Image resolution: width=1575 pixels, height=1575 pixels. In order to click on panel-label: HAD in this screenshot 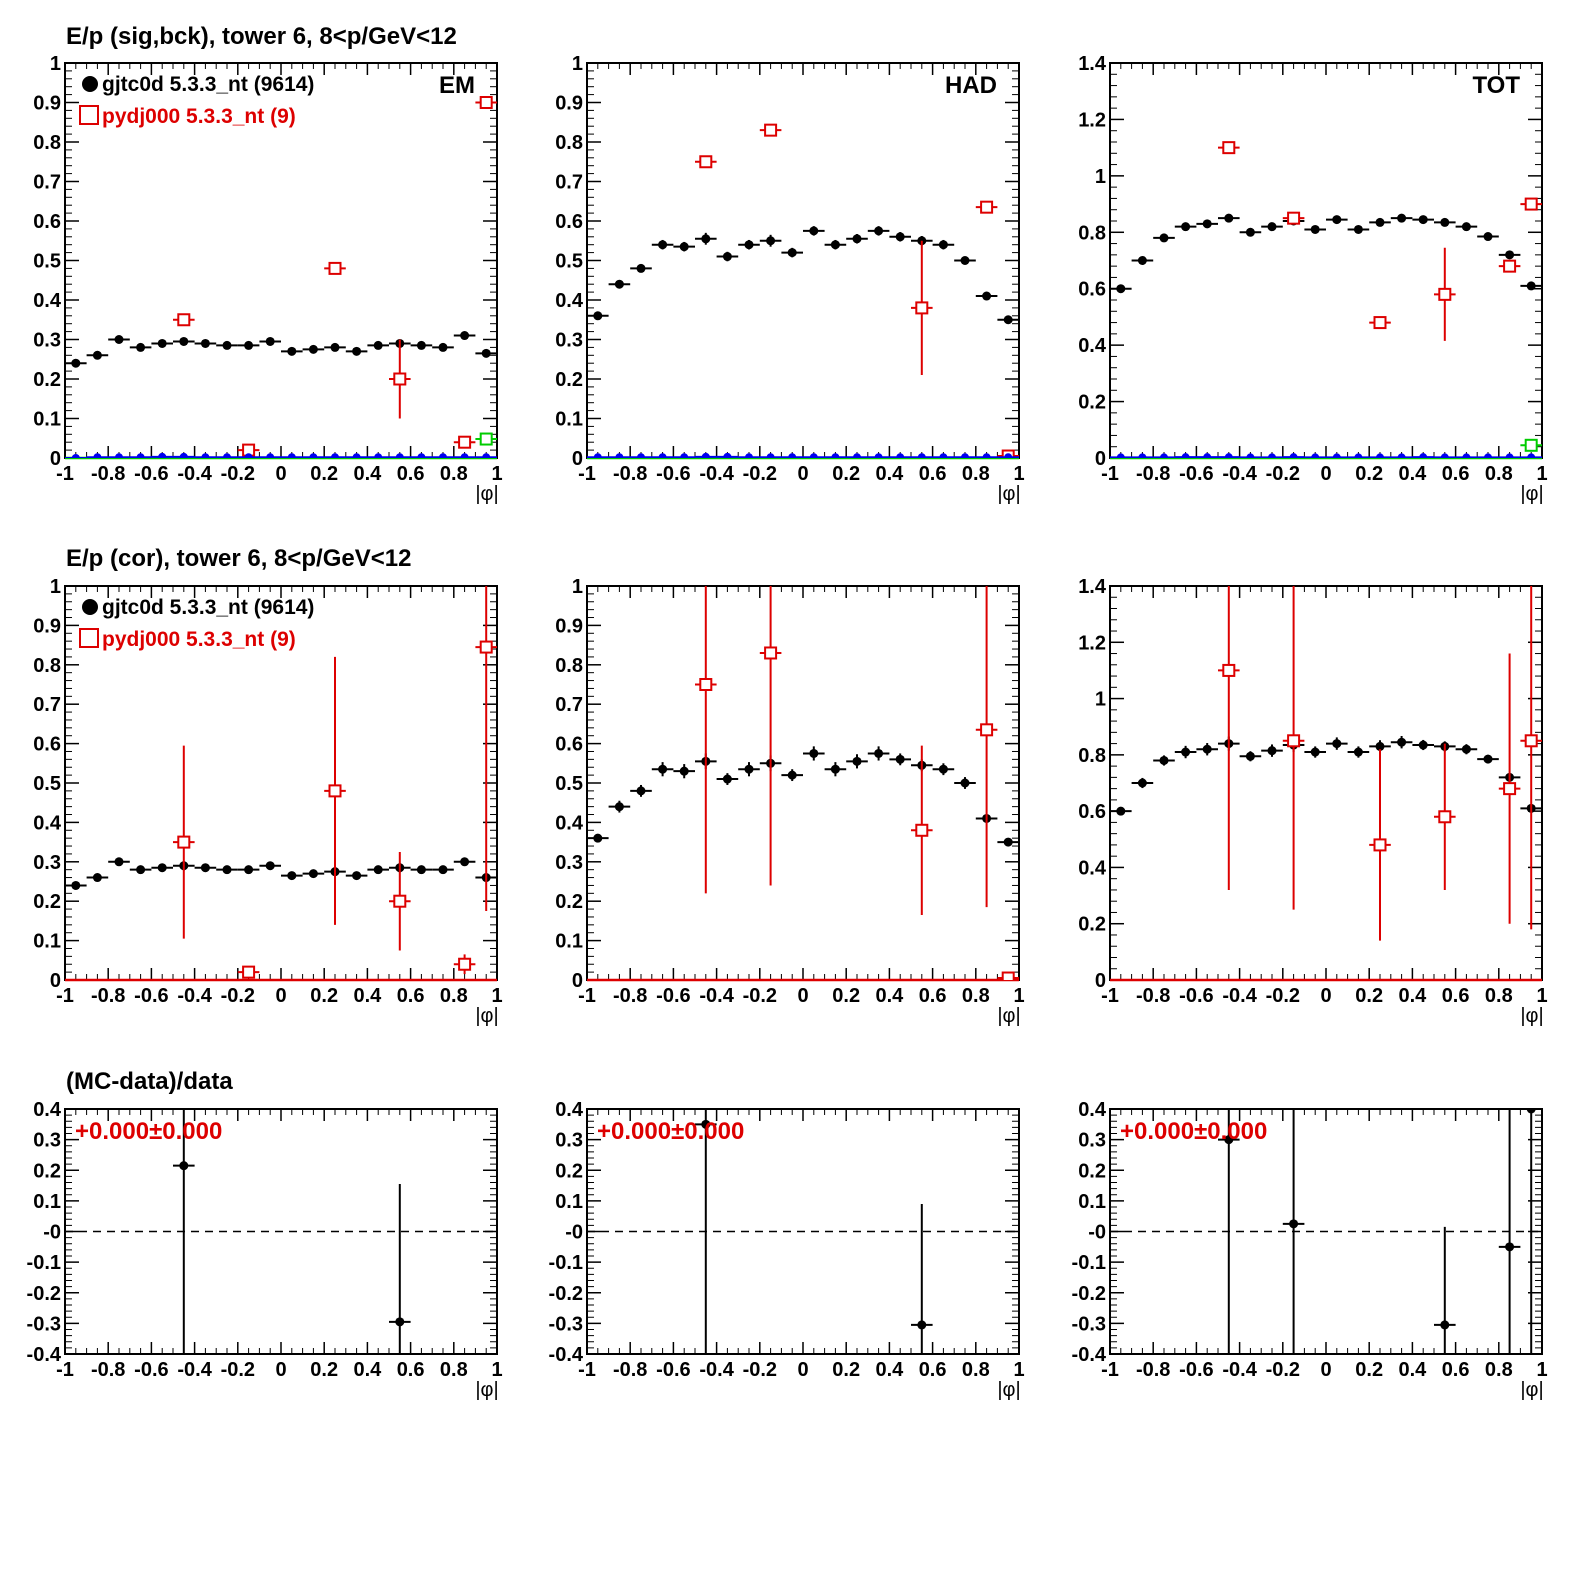, I will do `click(971, 85)`.